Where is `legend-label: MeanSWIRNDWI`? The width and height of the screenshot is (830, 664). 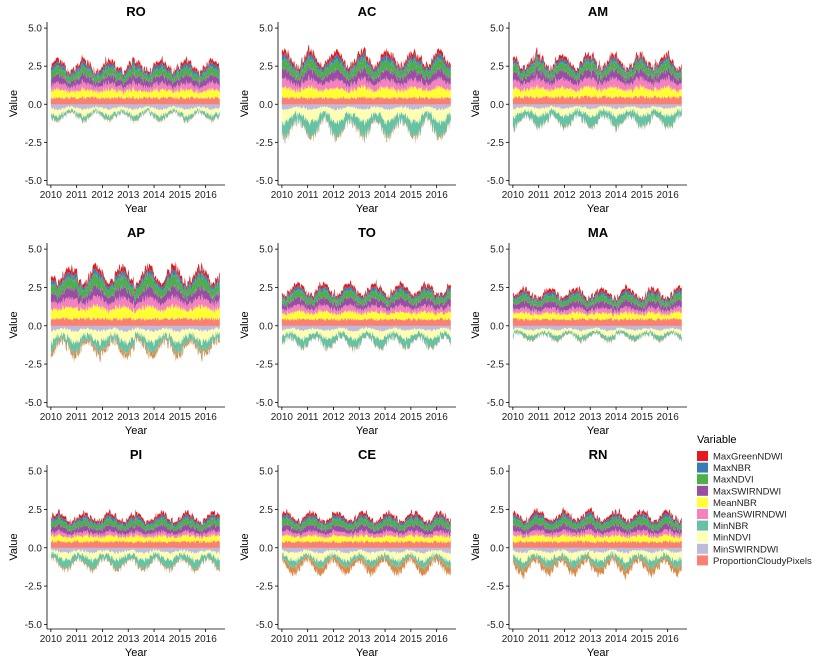 legend-label: MeanSWIRNDWI is located at coordinates (750, 515).